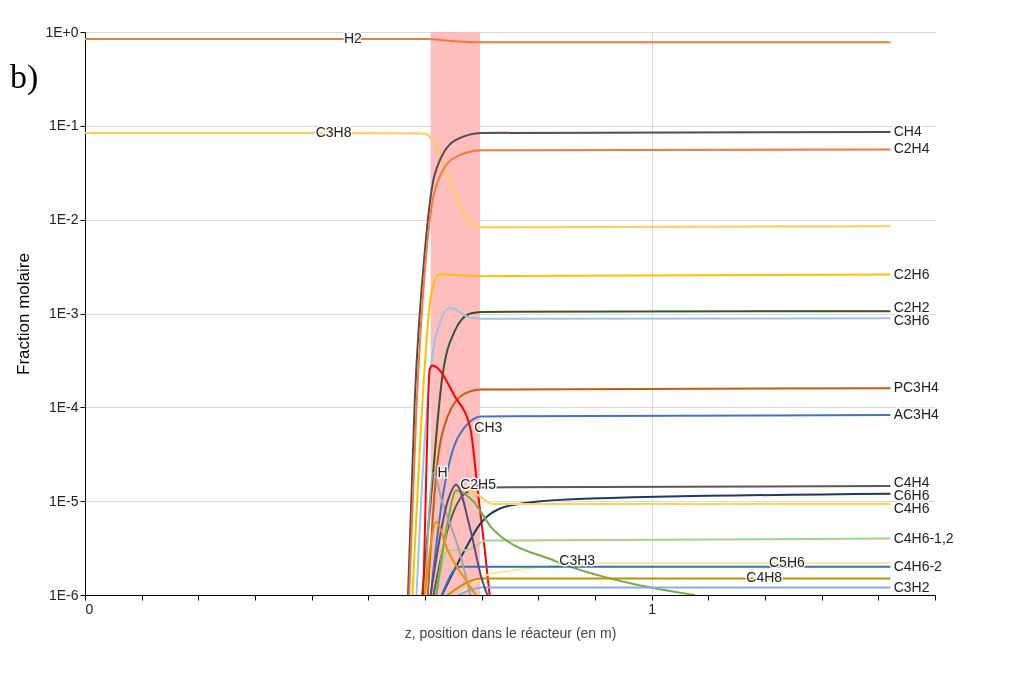 The image size is (1029, 679). I want to click on y-tick-label: 1E-3, so click(63, 313).